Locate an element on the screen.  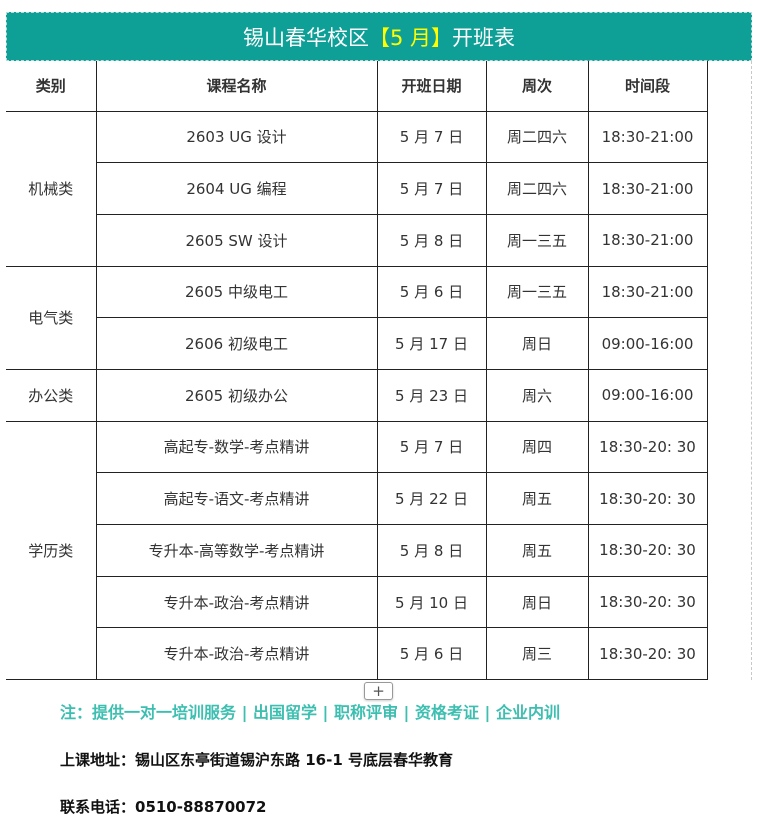
weekdays: 周四 is located at coordinates (537, 447).